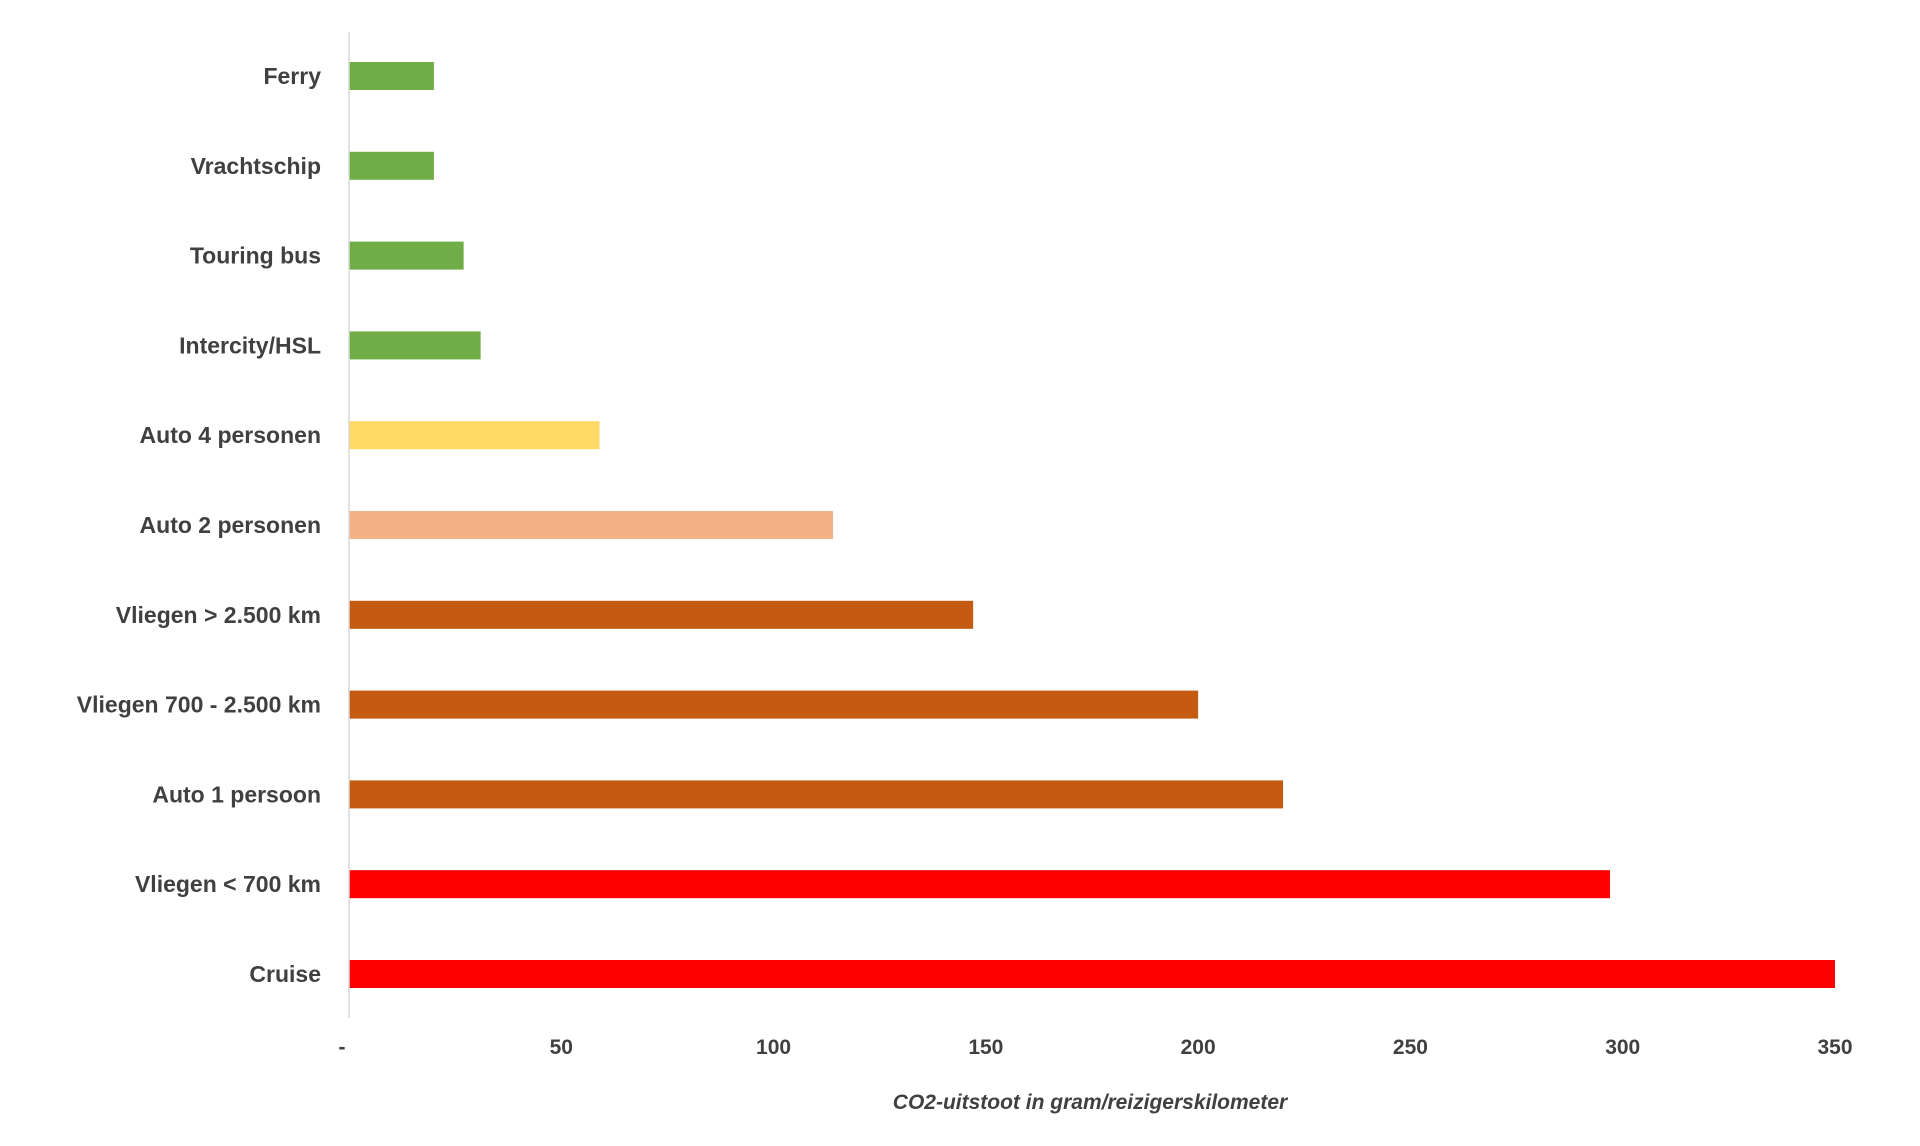  I want to click on x-tick-label-2: 100, so click(773, 1047).